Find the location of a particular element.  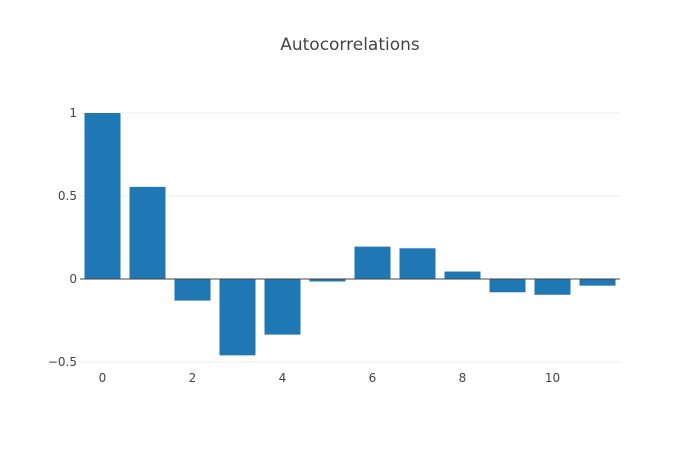

y-tick-labels: −0.5 0 0.5 1 is located at coordinates (62, 237).